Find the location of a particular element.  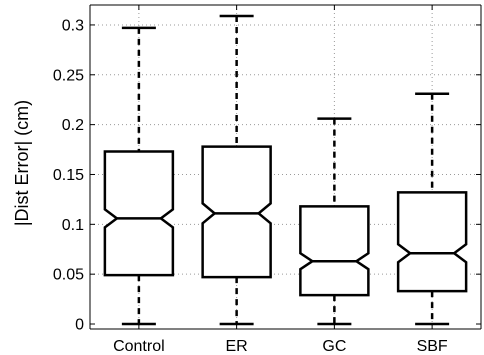

x-category-label: Control is located at coordinates (139, 346).